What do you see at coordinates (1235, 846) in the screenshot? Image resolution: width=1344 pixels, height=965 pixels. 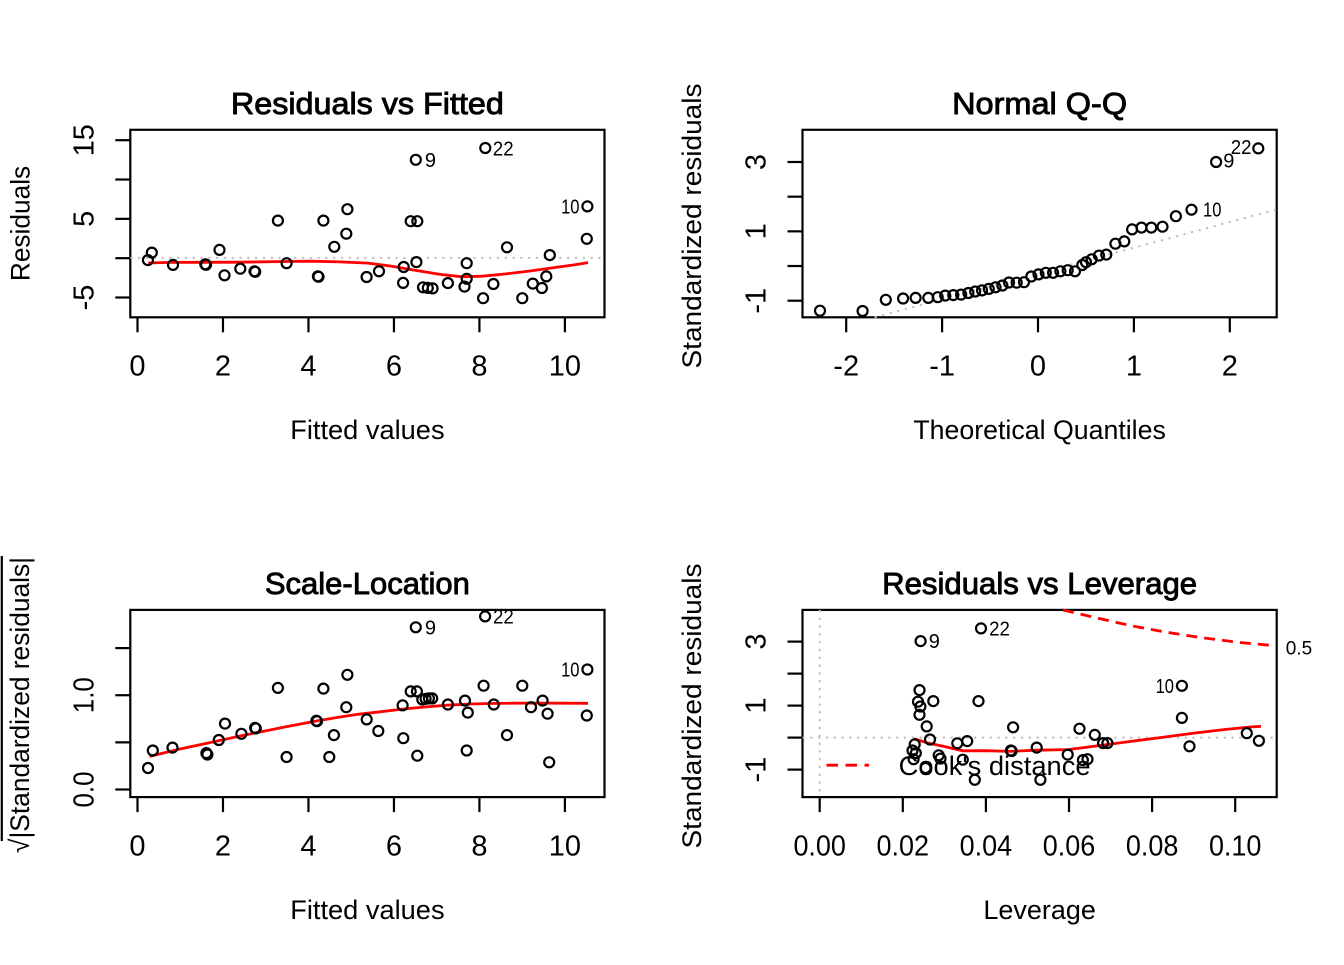 I see `svg-text: 0.10` at bounding box center [1235, 846].